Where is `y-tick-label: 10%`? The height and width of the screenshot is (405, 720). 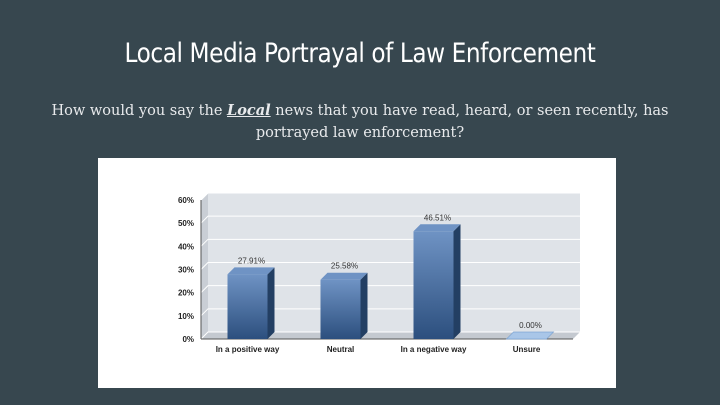
y-tick-label: 10% is located at coordinates (186, 316).